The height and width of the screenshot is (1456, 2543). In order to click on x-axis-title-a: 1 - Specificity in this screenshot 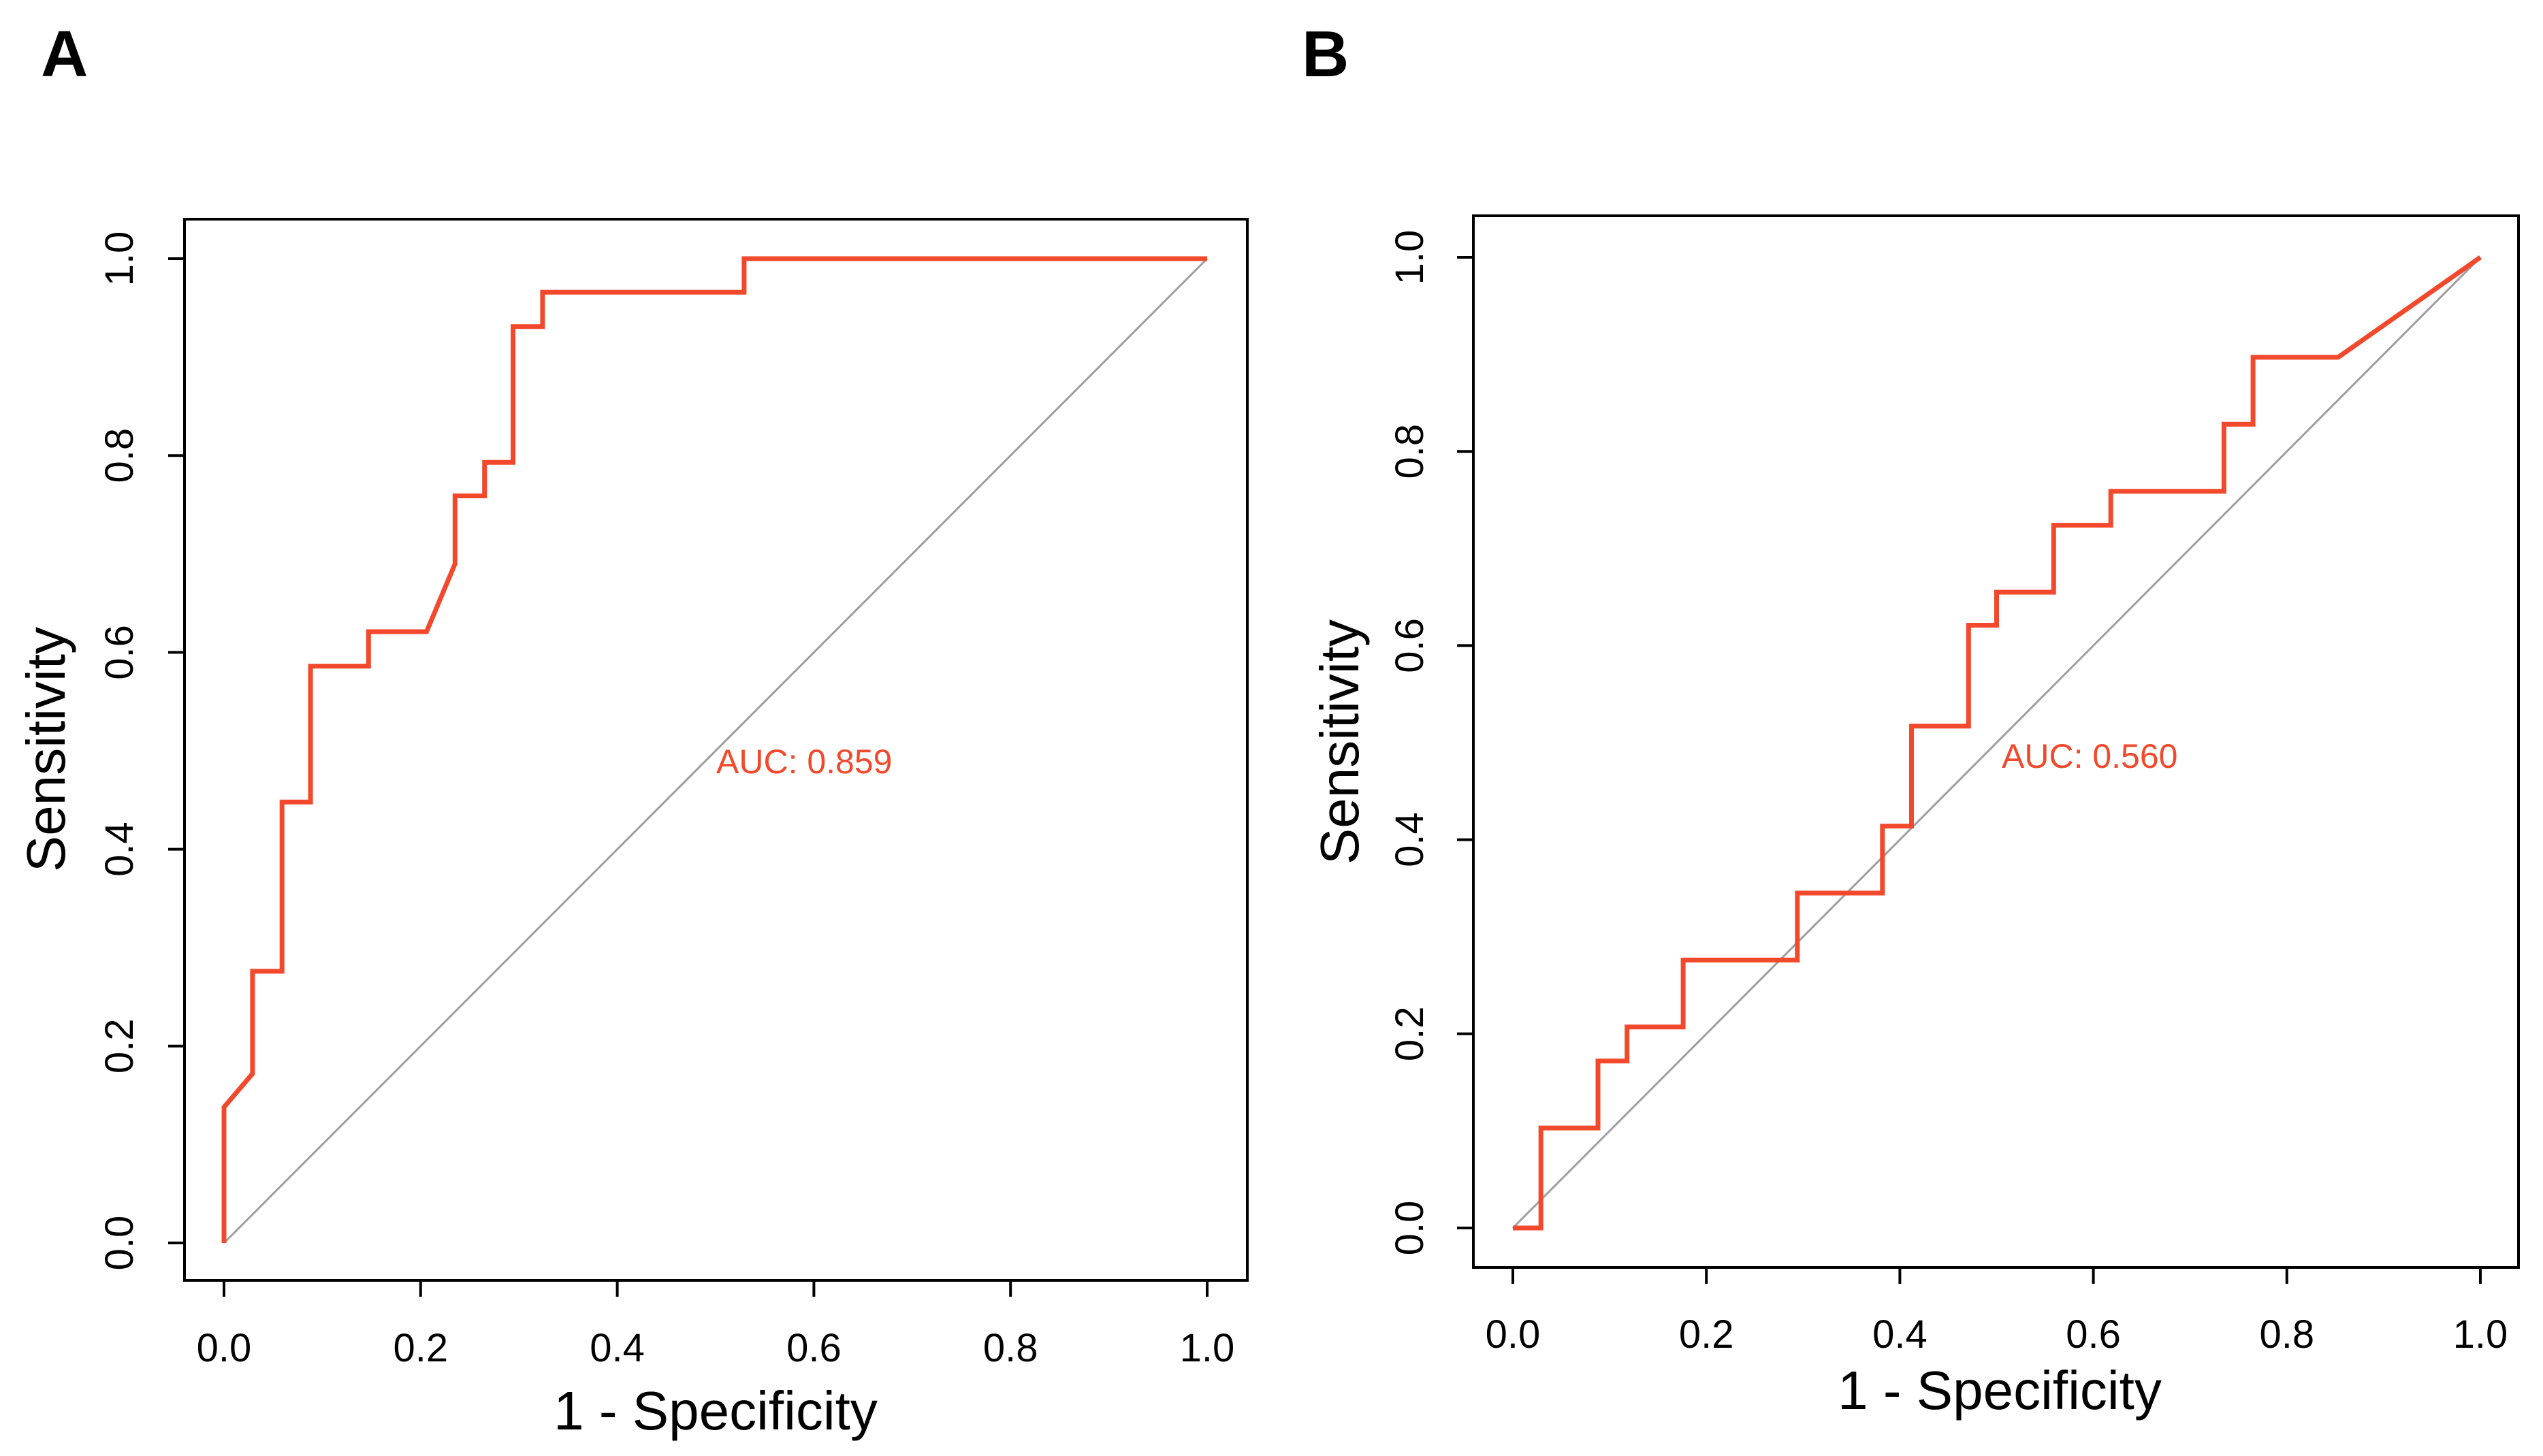, I will do `click(716, 1410)`.